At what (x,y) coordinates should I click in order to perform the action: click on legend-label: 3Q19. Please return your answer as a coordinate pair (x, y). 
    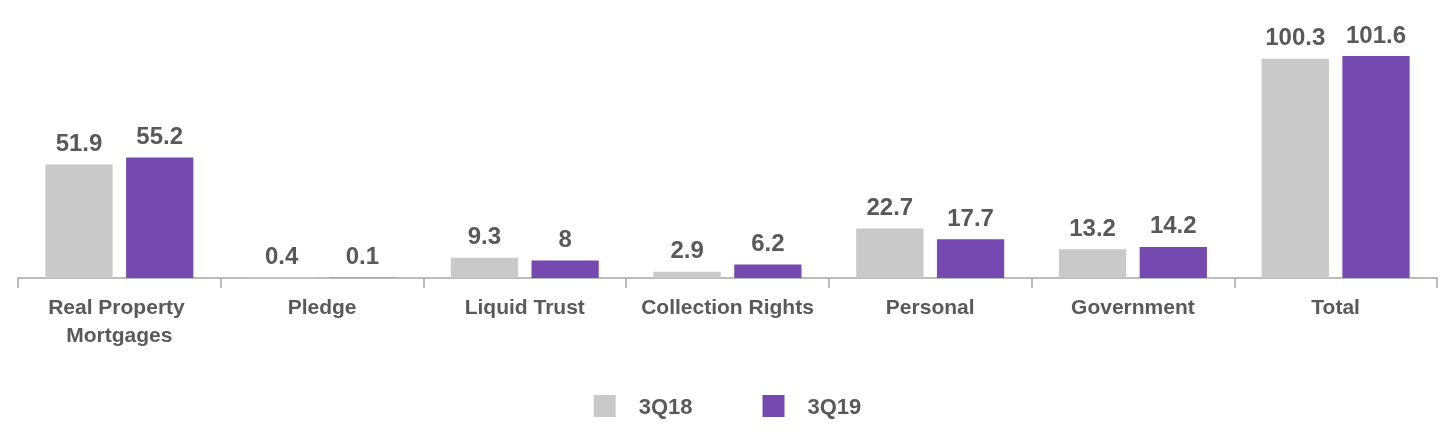
    Looking at the image, I should click on (834, 406).